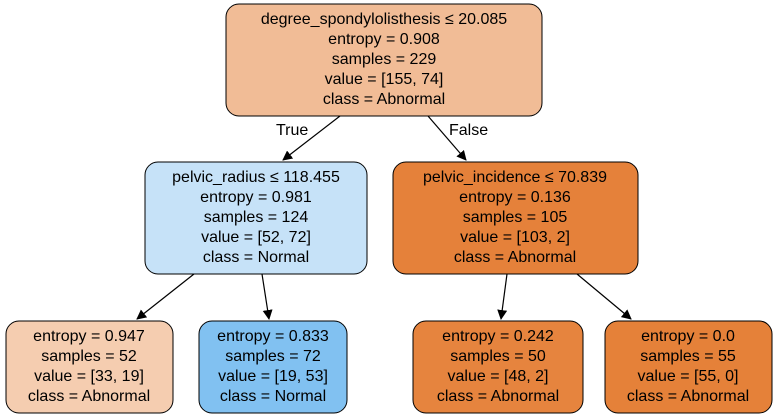 The height and width of the screenshot is (419, 777). Describe the element at coordinates (89, 376) in the screenshot. I see `node-line-value: value = [33, 19]` at that location.